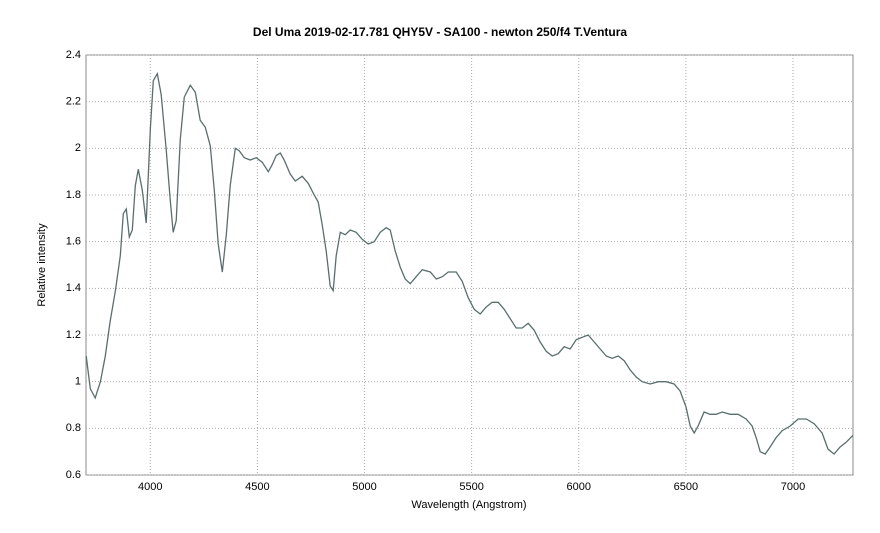 The height and width of the screenshot is (533, 880). I want to click on x-tick-label: 7000, so click(793, 487).